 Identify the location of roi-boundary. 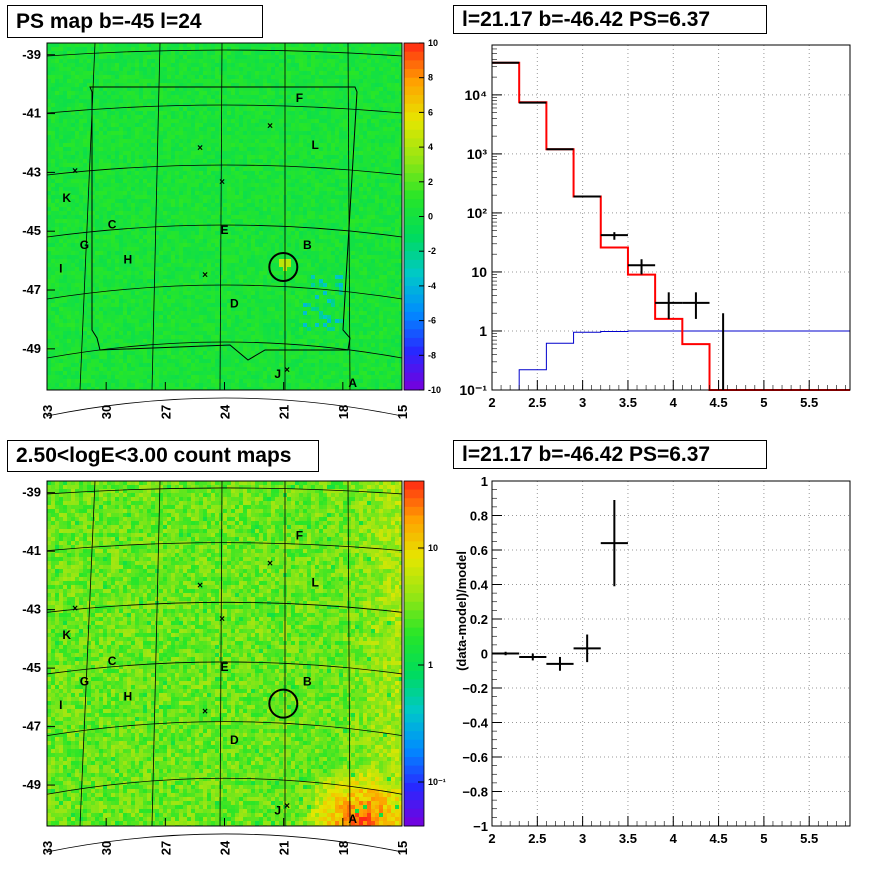
(223, 223).